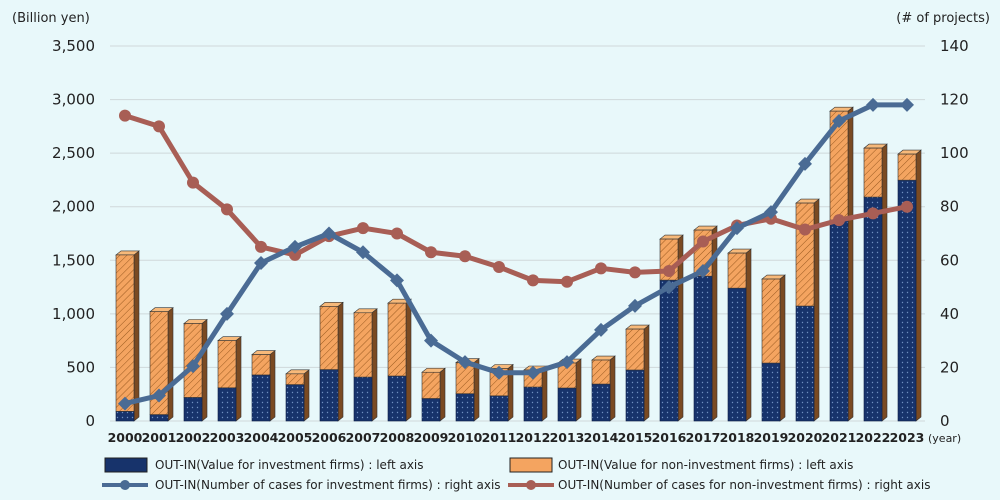 Image resolution: width=1000 pixels, height=500 pixels. What do you see at coordinates (363, 437) in the screenshot?
I see `x-tick-label: 2007` at bounding box center [363, 437].